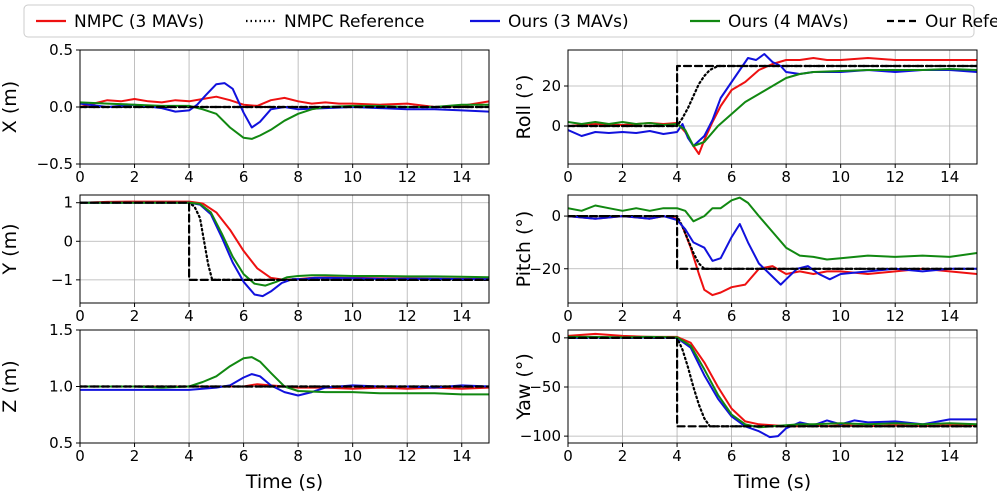 This screenshot has width=997, height=498. I want to click on y-tick-label: −20, so click(545, 269).